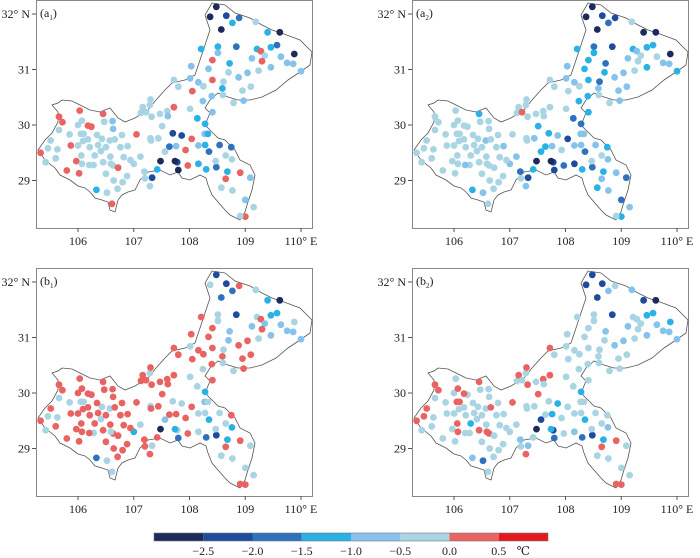 This screenshot has height=558, width=700. What do you see at coordinates (49, 282) in the screenshot?
I see `panel-label: (b1)` at bounding box center [49, 282].